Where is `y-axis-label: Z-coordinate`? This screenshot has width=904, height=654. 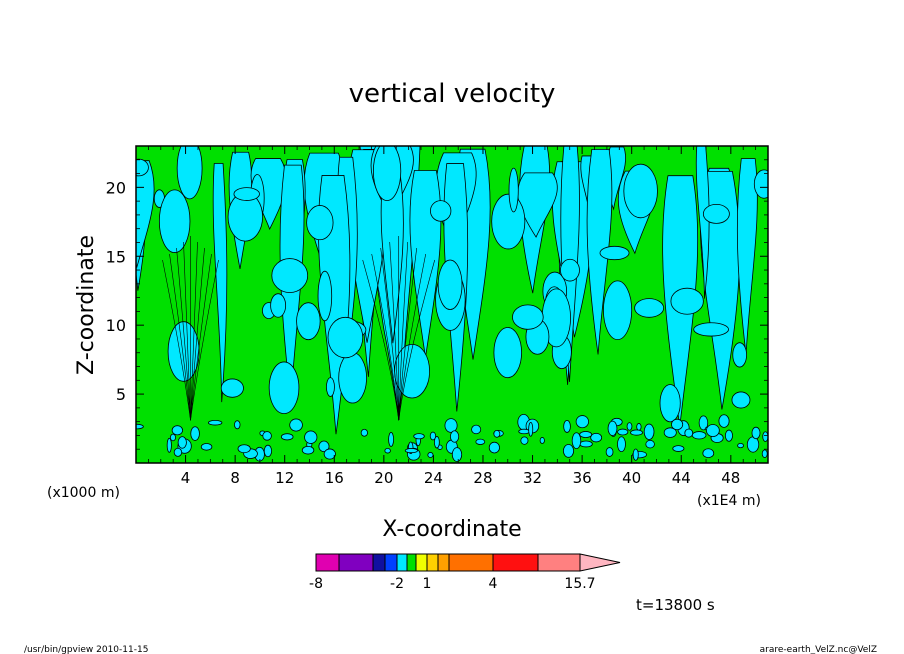 y-axis-label: Z-coordinate is located at coordinates (86, 305).